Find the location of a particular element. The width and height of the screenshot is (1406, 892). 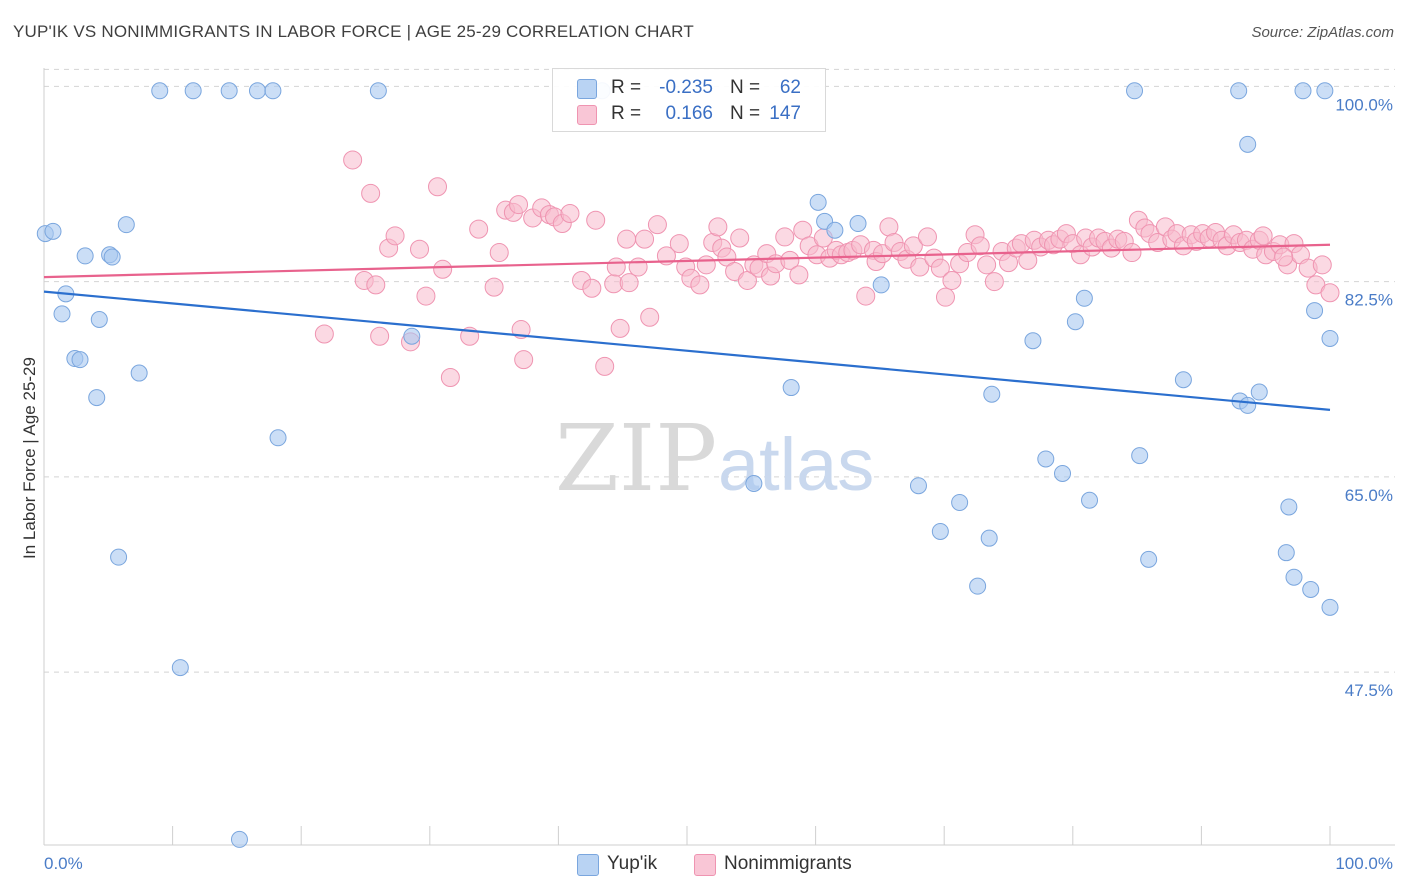

stats-box: R = -0.235 N = 62 R = 0.166 N = 147 is located at coordinates (689, 100).